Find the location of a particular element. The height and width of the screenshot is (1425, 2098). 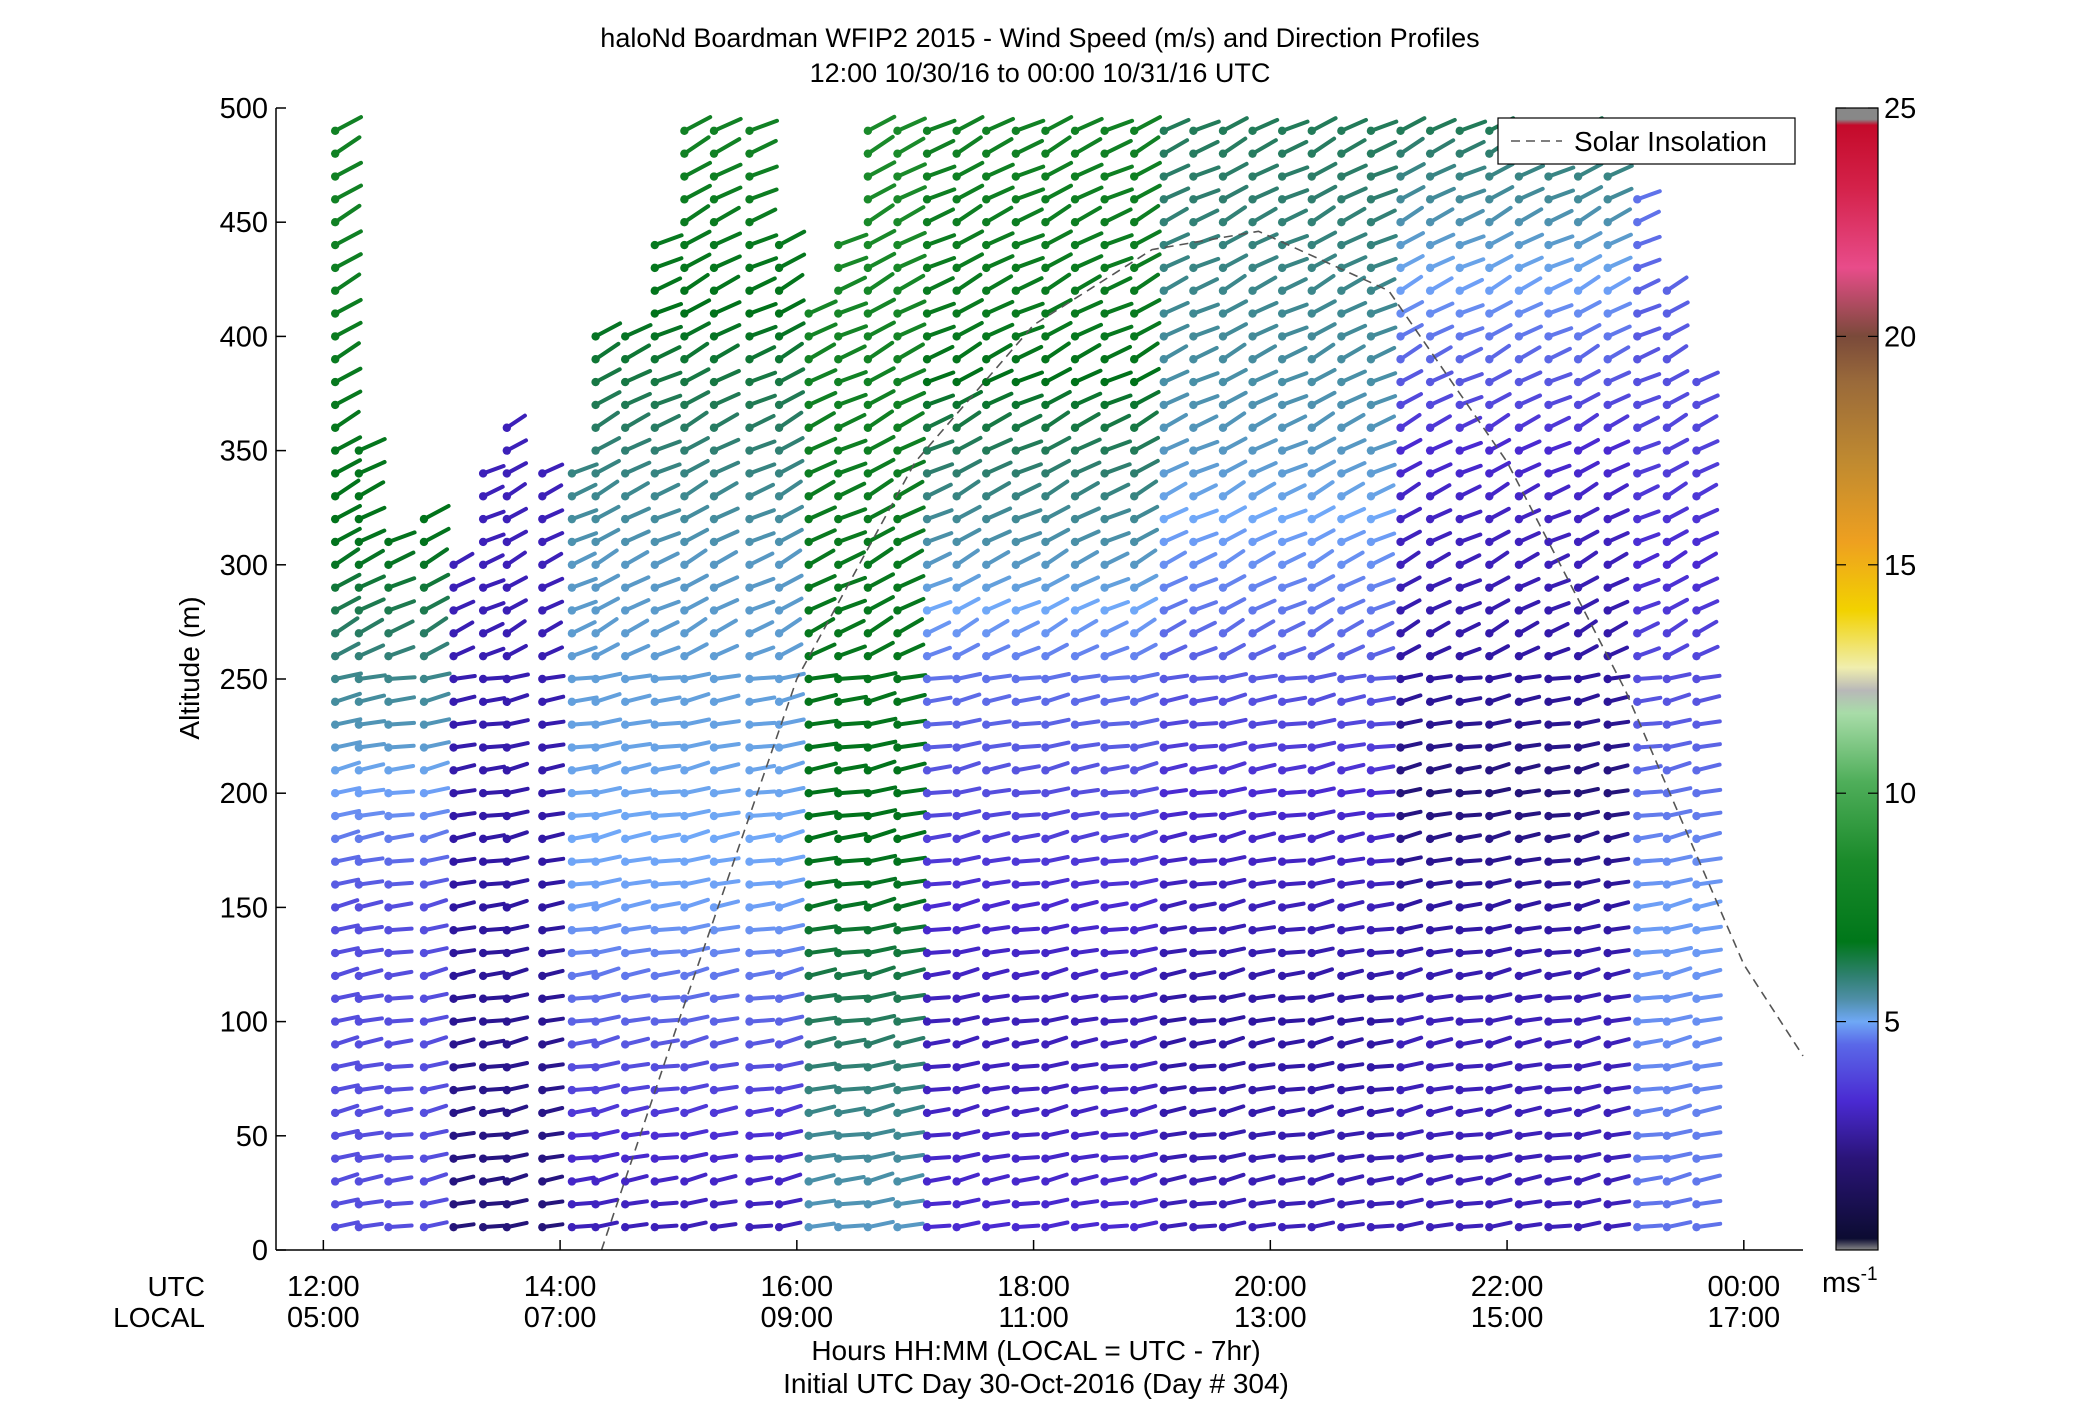

chart-subtitle: 12:00 10/30/16 to 00:00 10/31/16 UTC is located at coordinates (1040, 73).